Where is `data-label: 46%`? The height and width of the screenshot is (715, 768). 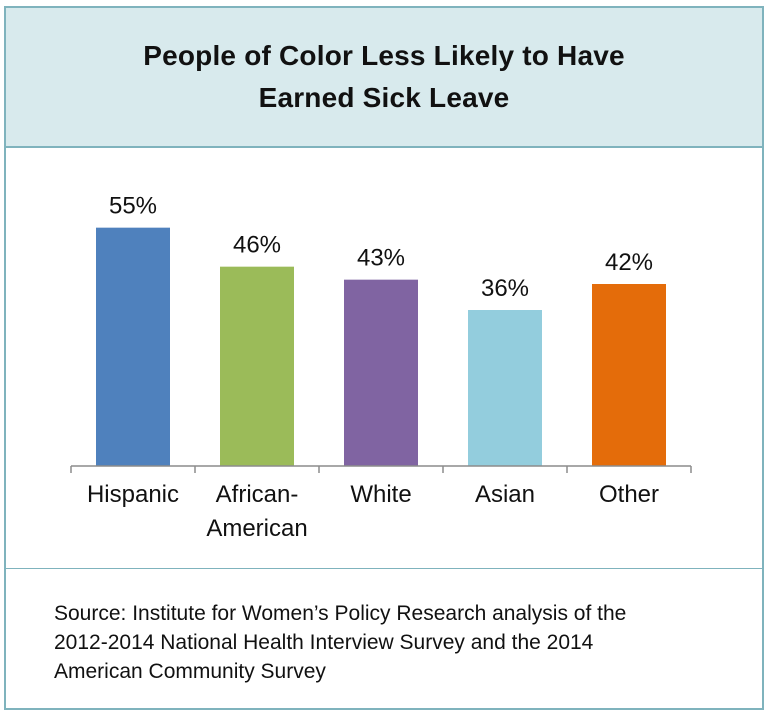
data-label: 46% is located at coordinates (257, 245).